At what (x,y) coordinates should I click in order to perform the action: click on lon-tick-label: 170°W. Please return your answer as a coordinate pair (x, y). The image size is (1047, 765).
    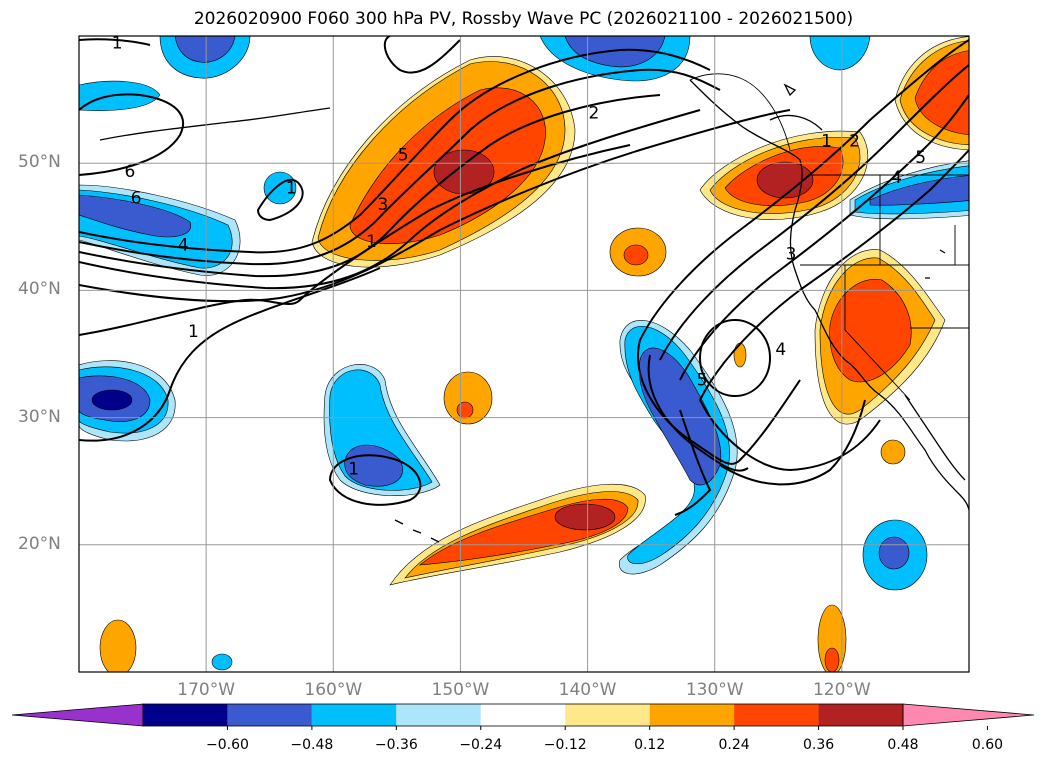
    Looking at the image, I should click on (206, 690).